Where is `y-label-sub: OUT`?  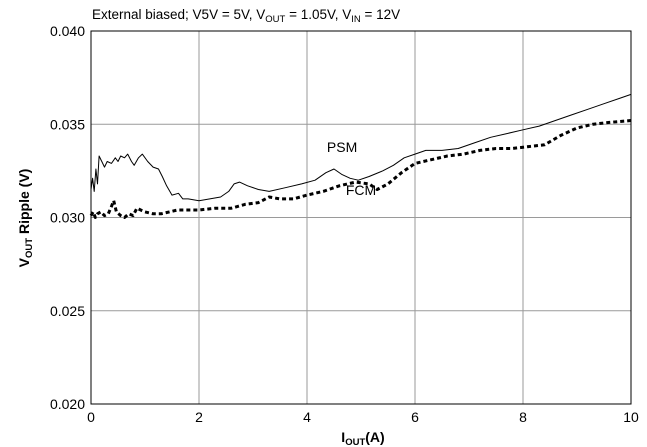 y-label-sub: OUT is located at coordinates (29, 248).